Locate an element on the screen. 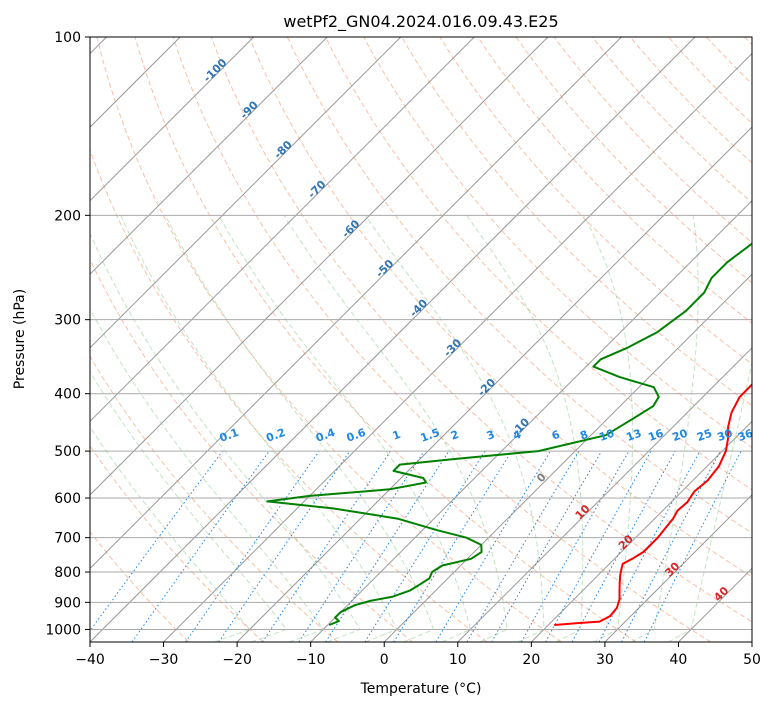 This screenshot has height=708, width=775. x-tick-label: −10 is located at coordinates (311, 660).